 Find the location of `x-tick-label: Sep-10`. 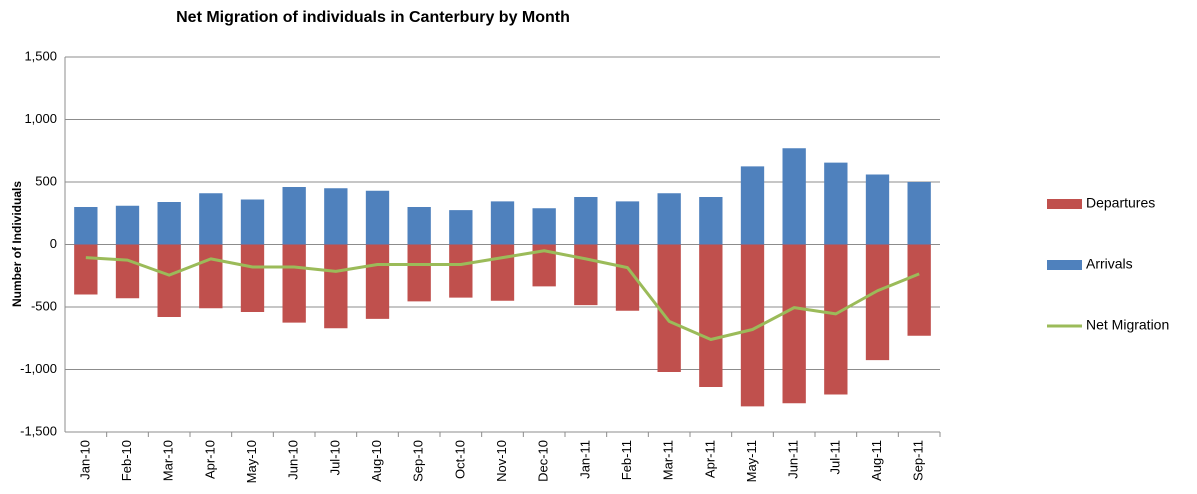

x-tick-label: Sep-10 is located at coordinates (418, 461).